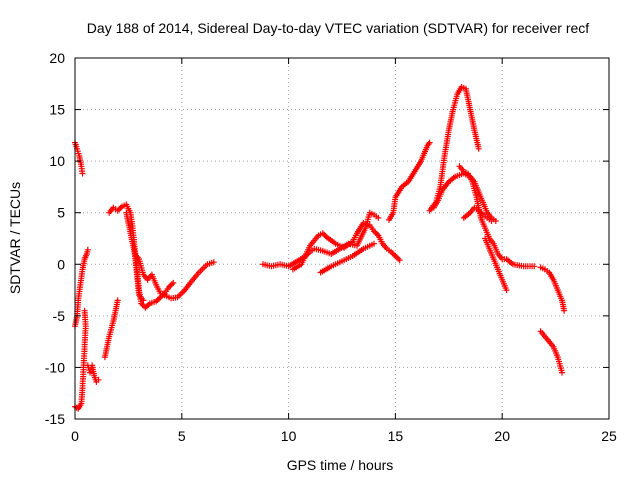 The image size is (640, 480). I want to click on series-arc-p, so click(497, 216).